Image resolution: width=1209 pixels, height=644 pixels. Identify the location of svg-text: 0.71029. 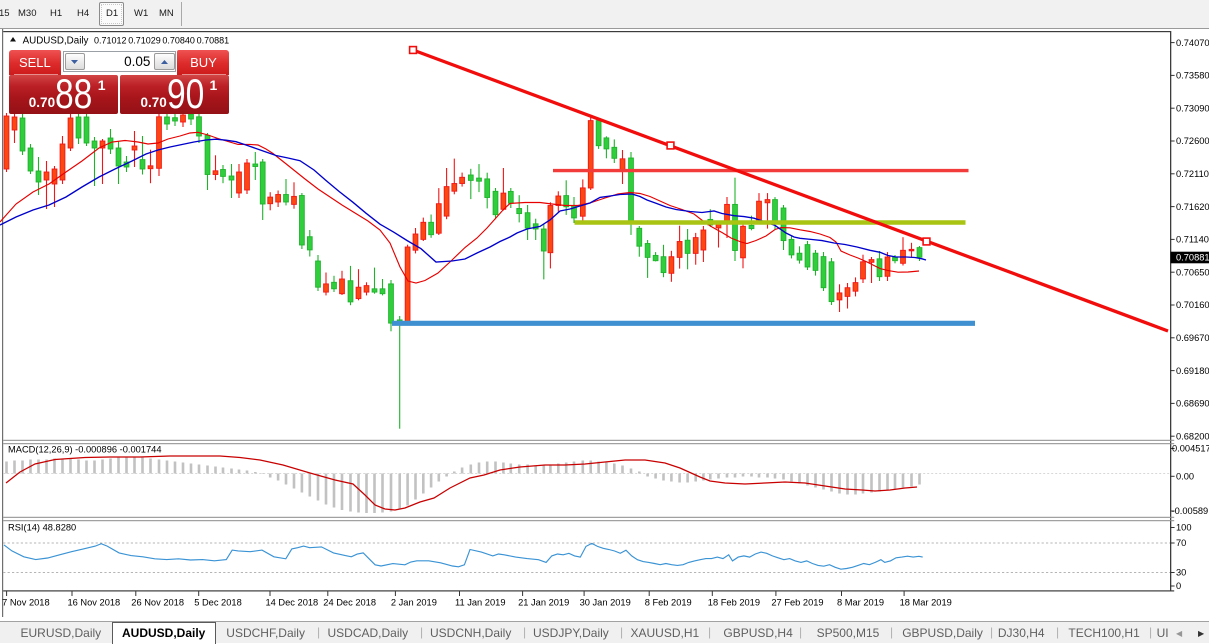
(144, 40).